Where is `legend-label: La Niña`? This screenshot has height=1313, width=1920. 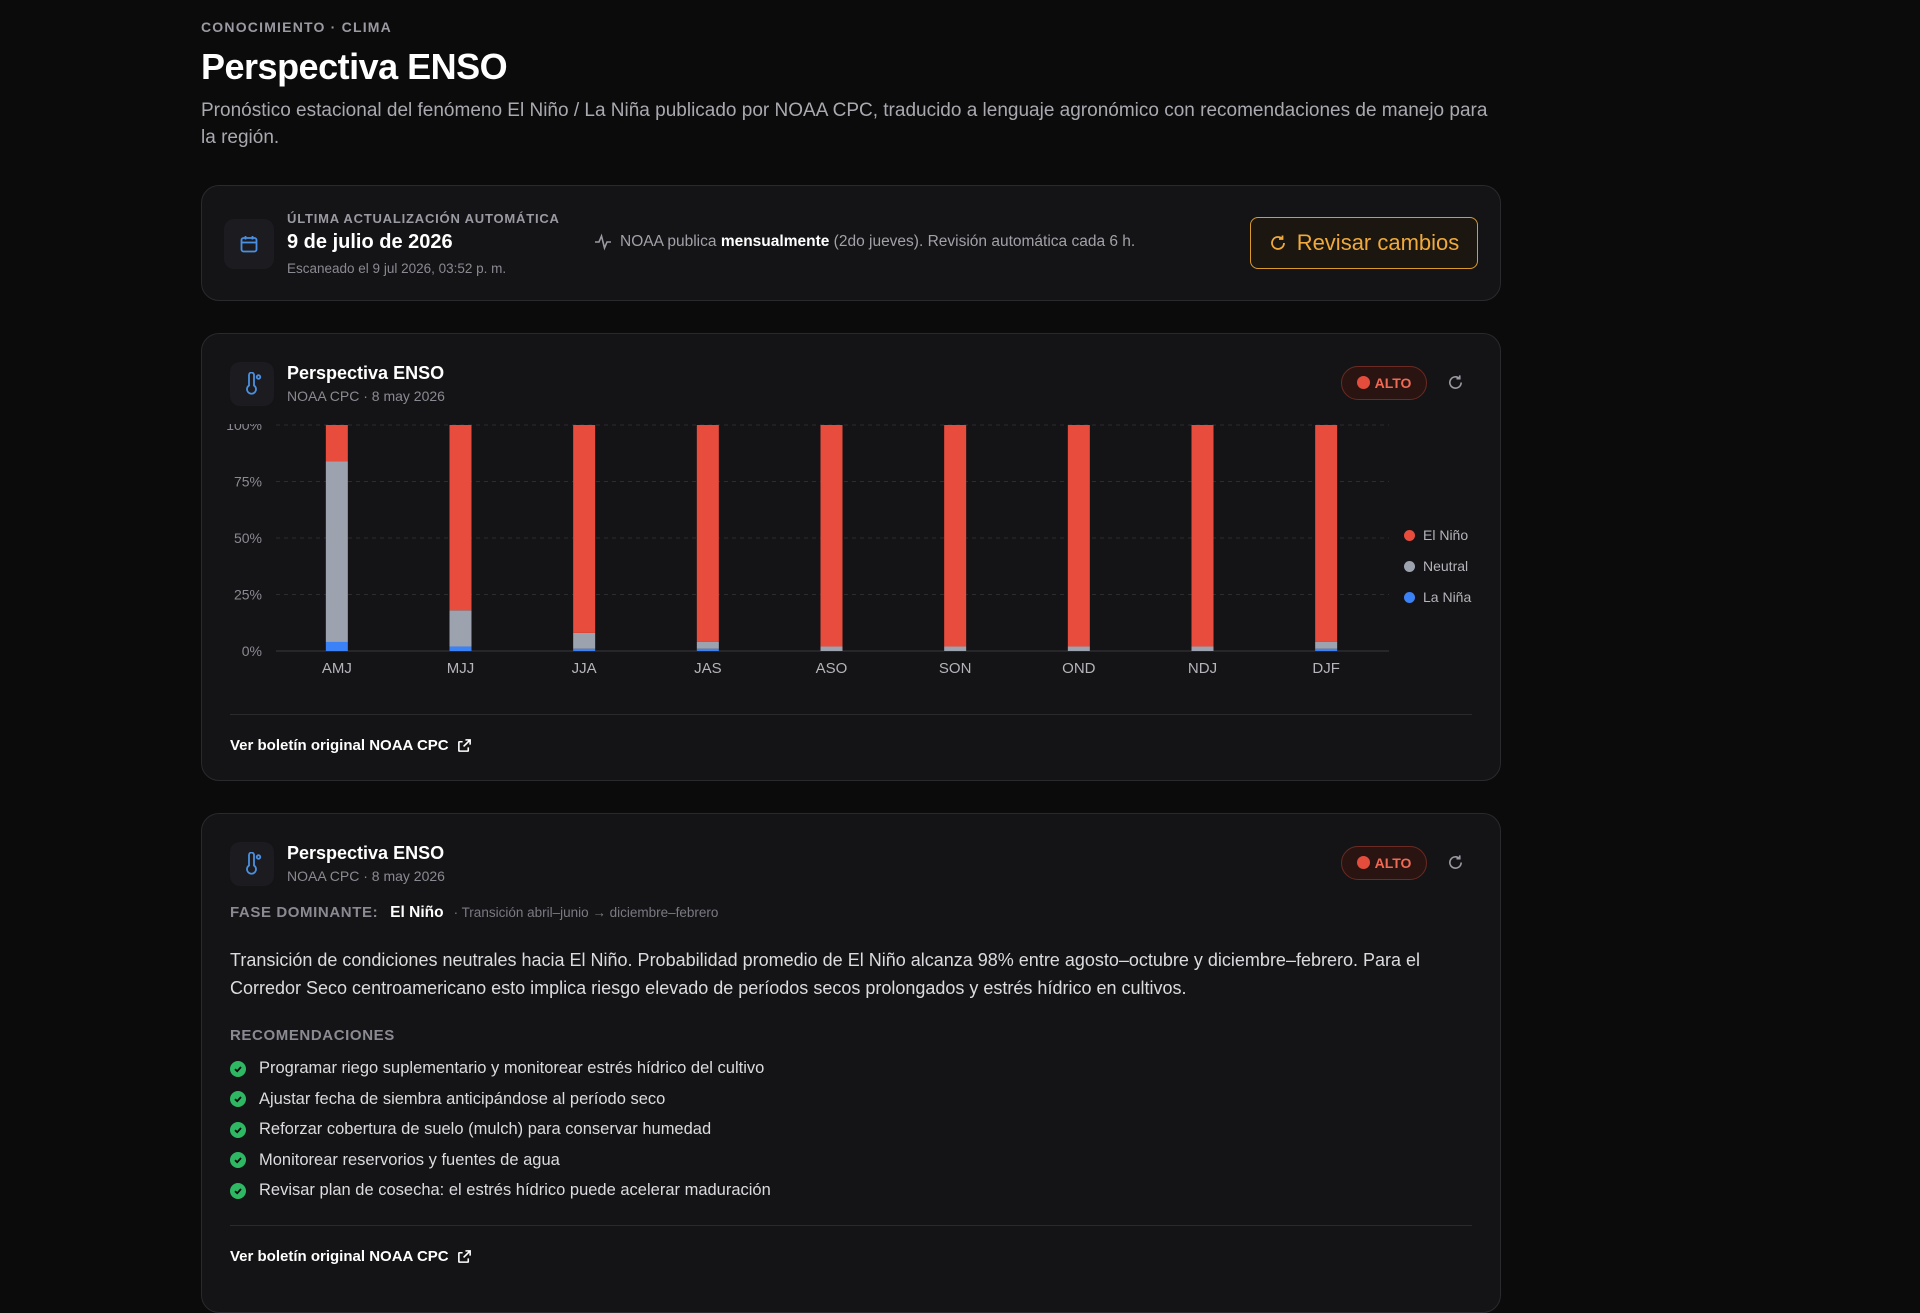
legend-label: La Niña is located at coordinates (1447, 597).